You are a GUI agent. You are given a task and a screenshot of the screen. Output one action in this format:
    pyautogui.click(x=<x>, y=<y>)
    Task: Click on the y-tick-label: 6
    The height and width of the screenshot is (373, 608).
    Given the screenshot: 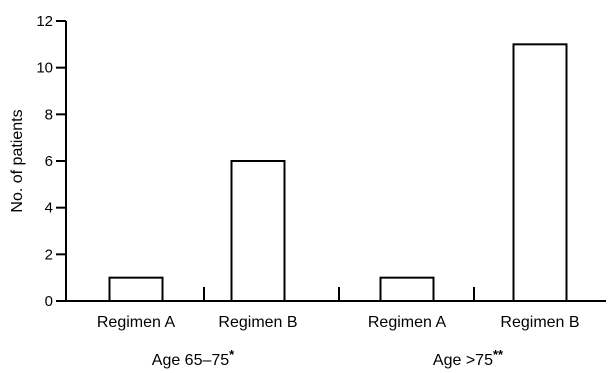 What is the action you would take?
    pyautogui.click(x=49, y=161)
    